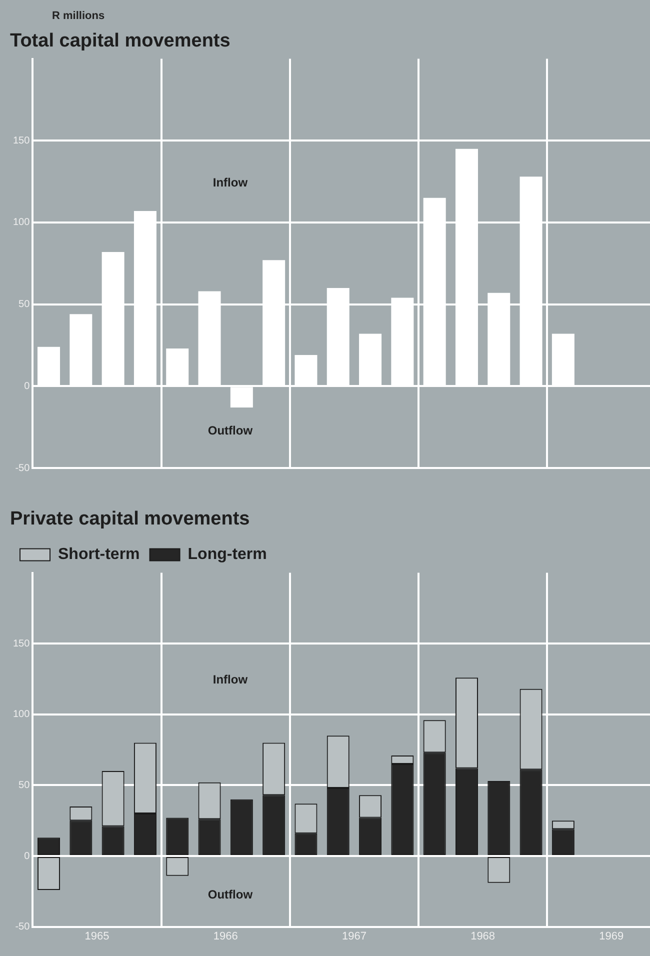 This screenshot has height=956, width=650. Describe the element at coordinates (99, 555) in the screenshot. I see `legend-label: Short-term` at that location.